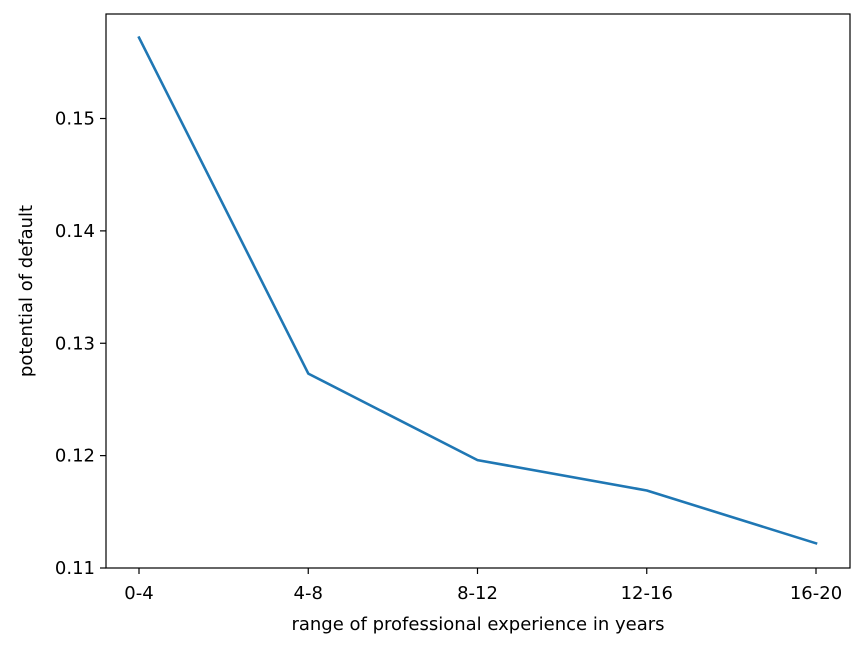 Image resolution: width=864 pixels, height=649 pixels. I want to click on x-axis-ticks: 0-4 4-8 8-12 12-16 16-20, so click(483, 586).